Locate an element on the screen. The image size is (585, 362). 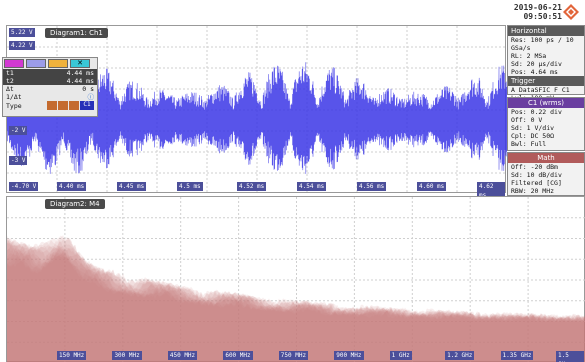
diagram2-title: Diagram2: M4 is located at coordinates (75, 204).